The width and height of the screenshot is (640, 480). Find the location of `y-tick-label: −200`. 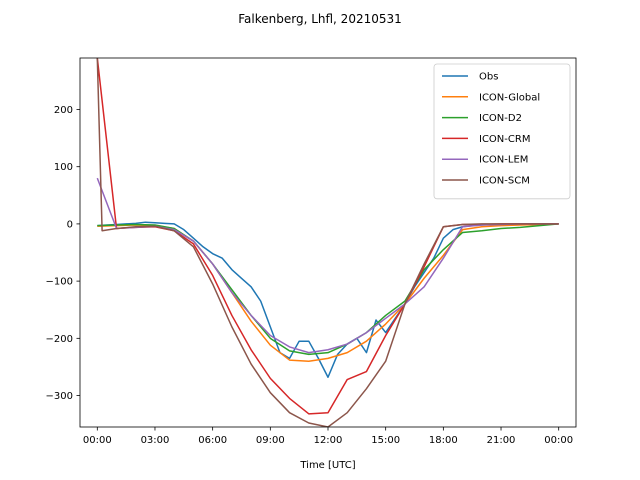

y-tick-label: −200 is located at coordinates (59, 339).